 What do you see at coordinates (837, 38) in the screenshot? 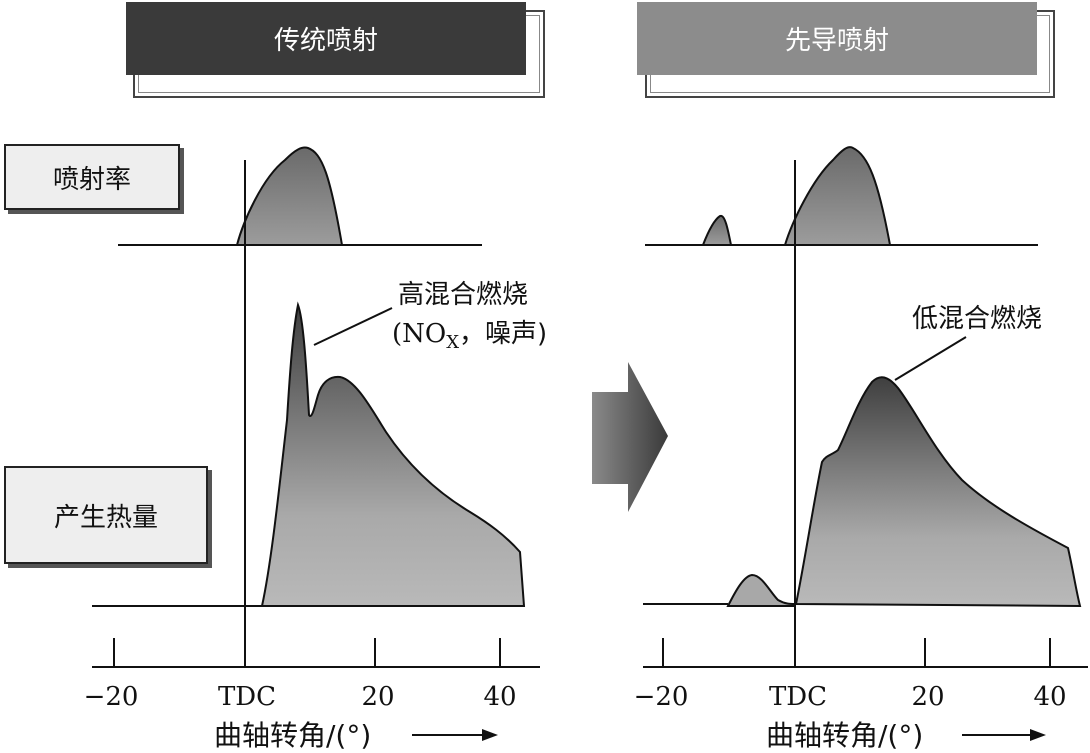
I see `header-pilot-injection: 先导喷射` at bounding box center [837, 38].